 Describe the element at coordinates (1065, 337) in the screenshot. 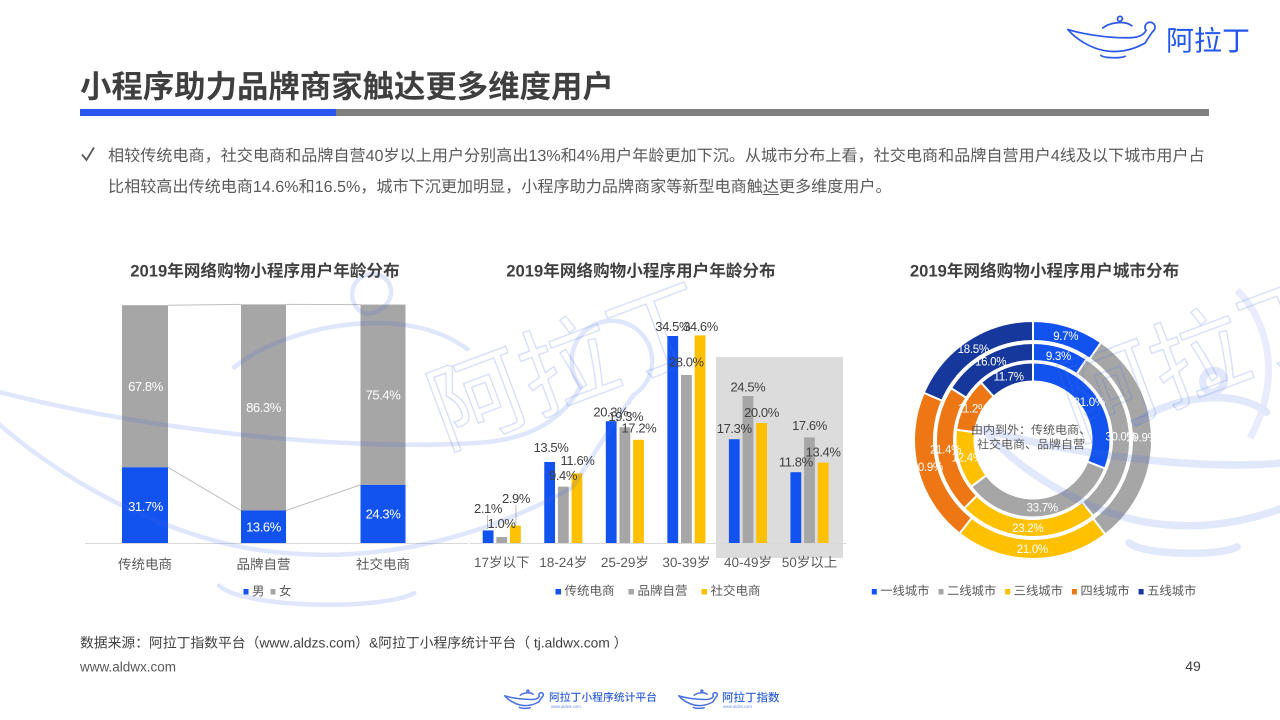

I see `svg-text: 9.7%` at that location.